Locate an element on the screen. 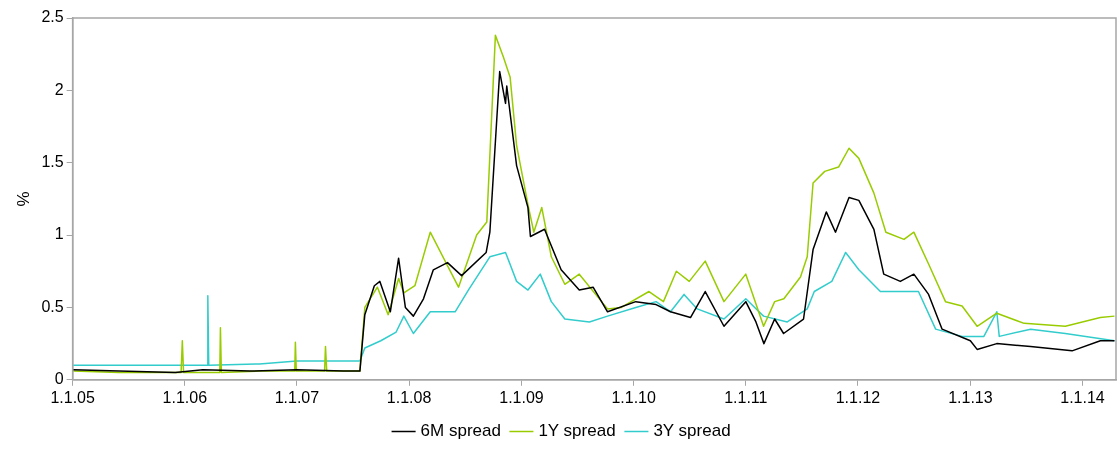 Image resolution: width=1118 pixels, height=452 pixels. y-tick-label: 1.5 is located at coordinates (52, 162).